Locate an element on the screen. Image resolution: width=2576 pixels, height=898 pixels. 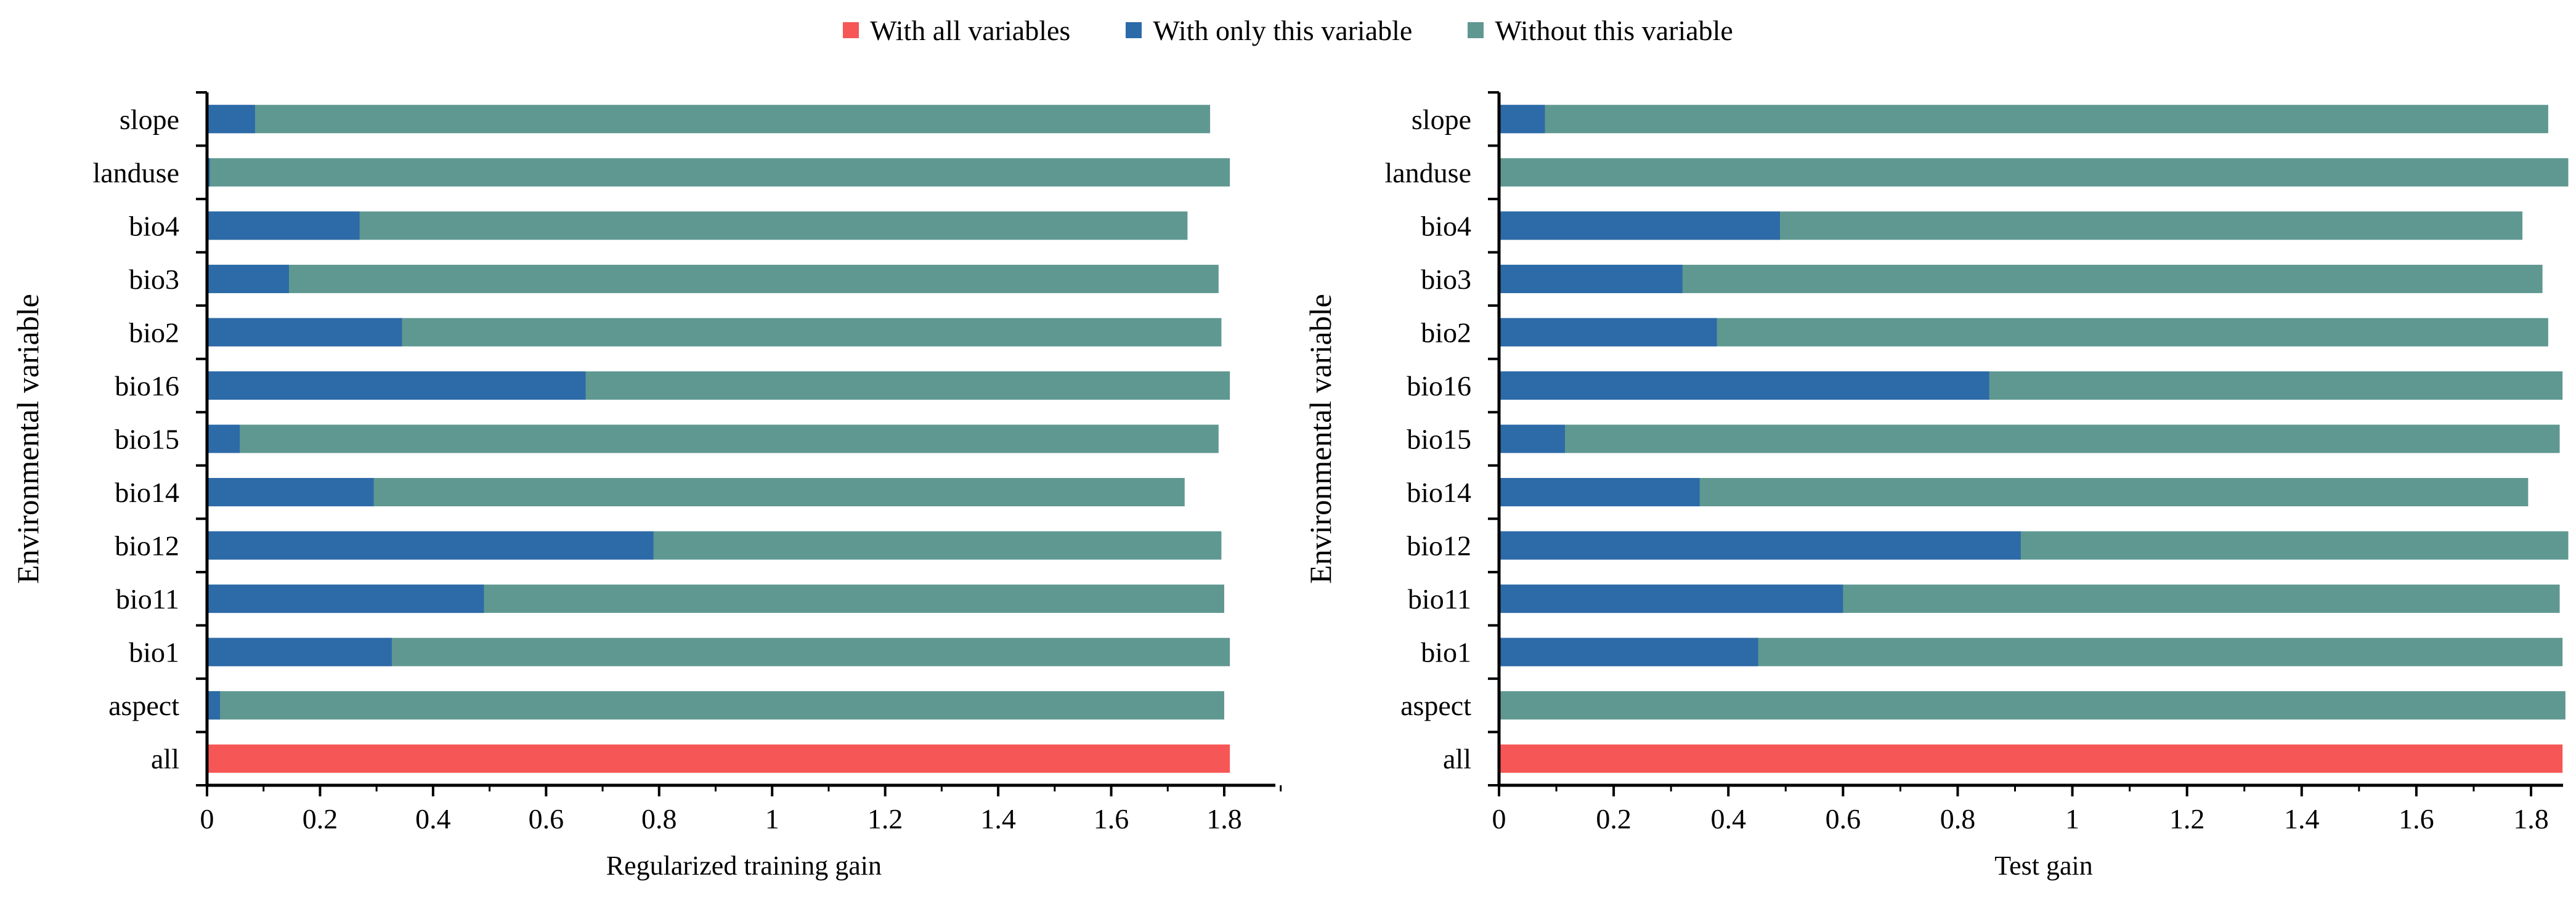
legend-item: With all variables is located at coordinates (956, 31).